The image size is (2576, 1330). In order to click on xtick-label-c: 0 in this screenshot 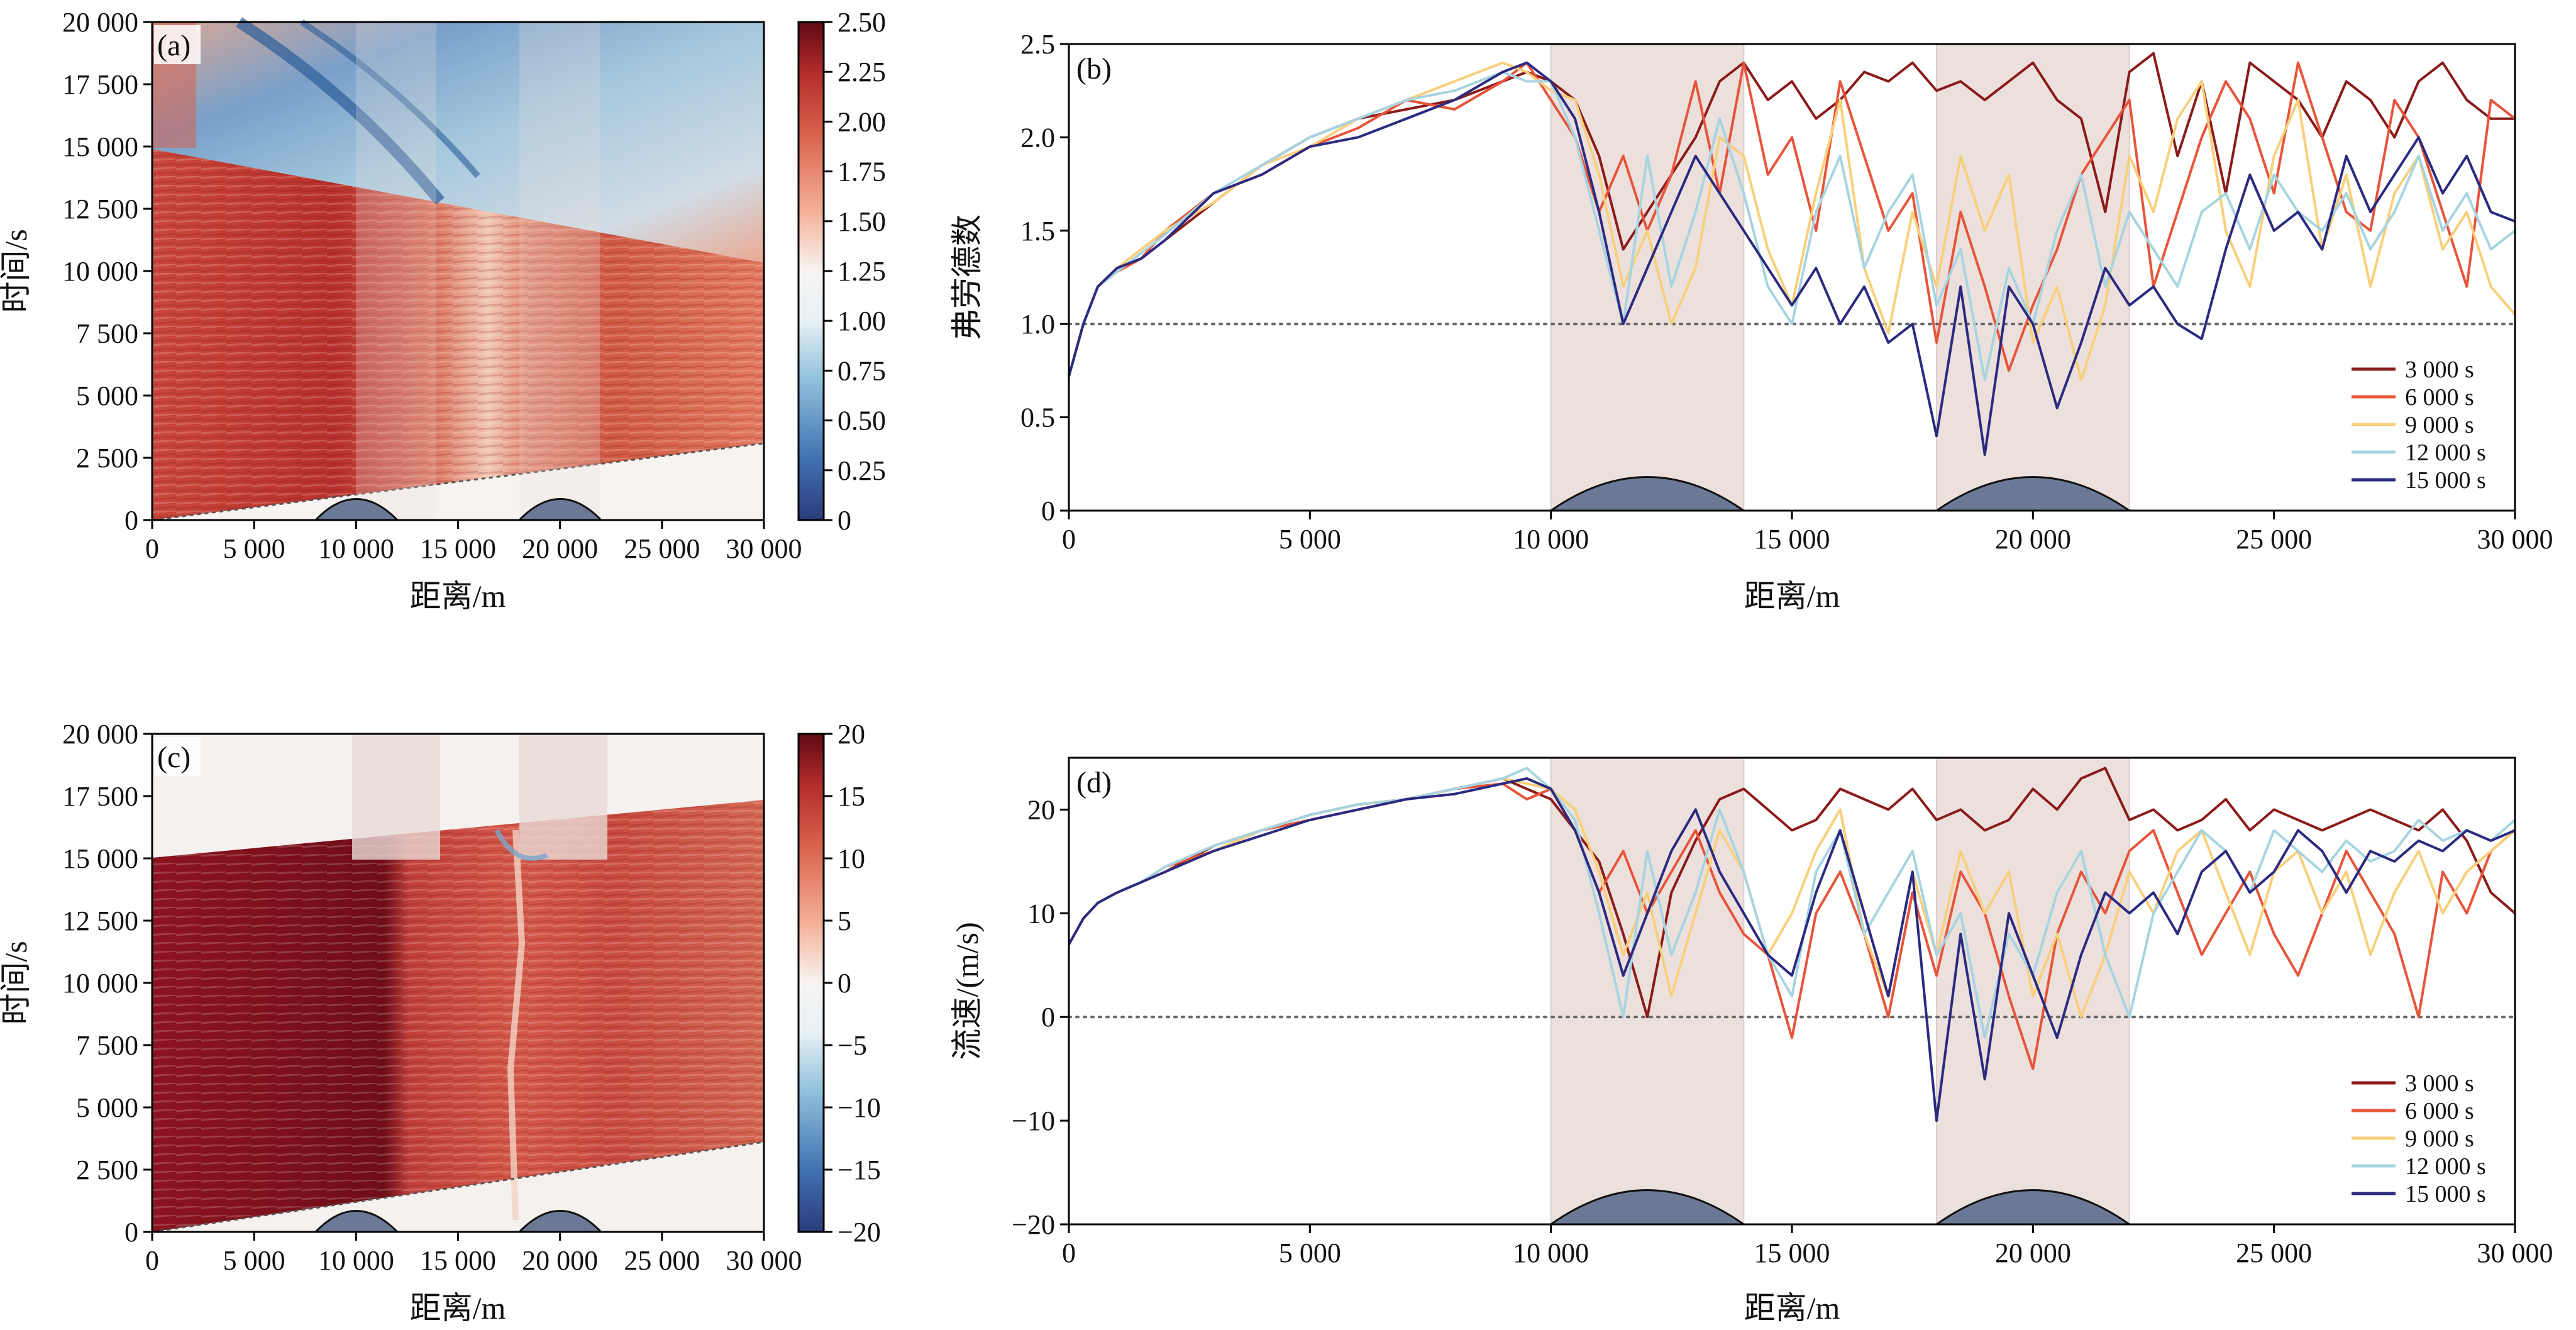, I will do `click(152, 1260)`.